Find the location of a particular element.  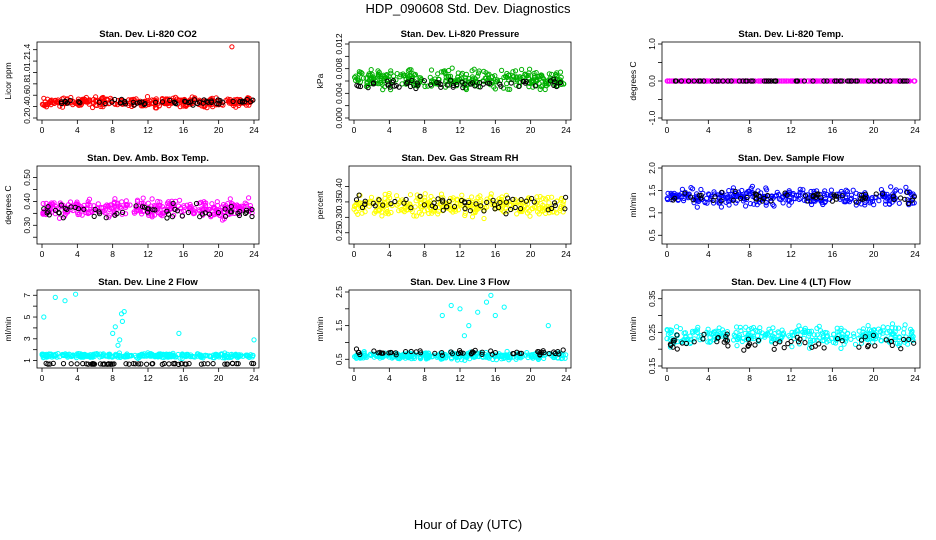

y-tick-label: 0.35 is located at coordinates (652, 298).